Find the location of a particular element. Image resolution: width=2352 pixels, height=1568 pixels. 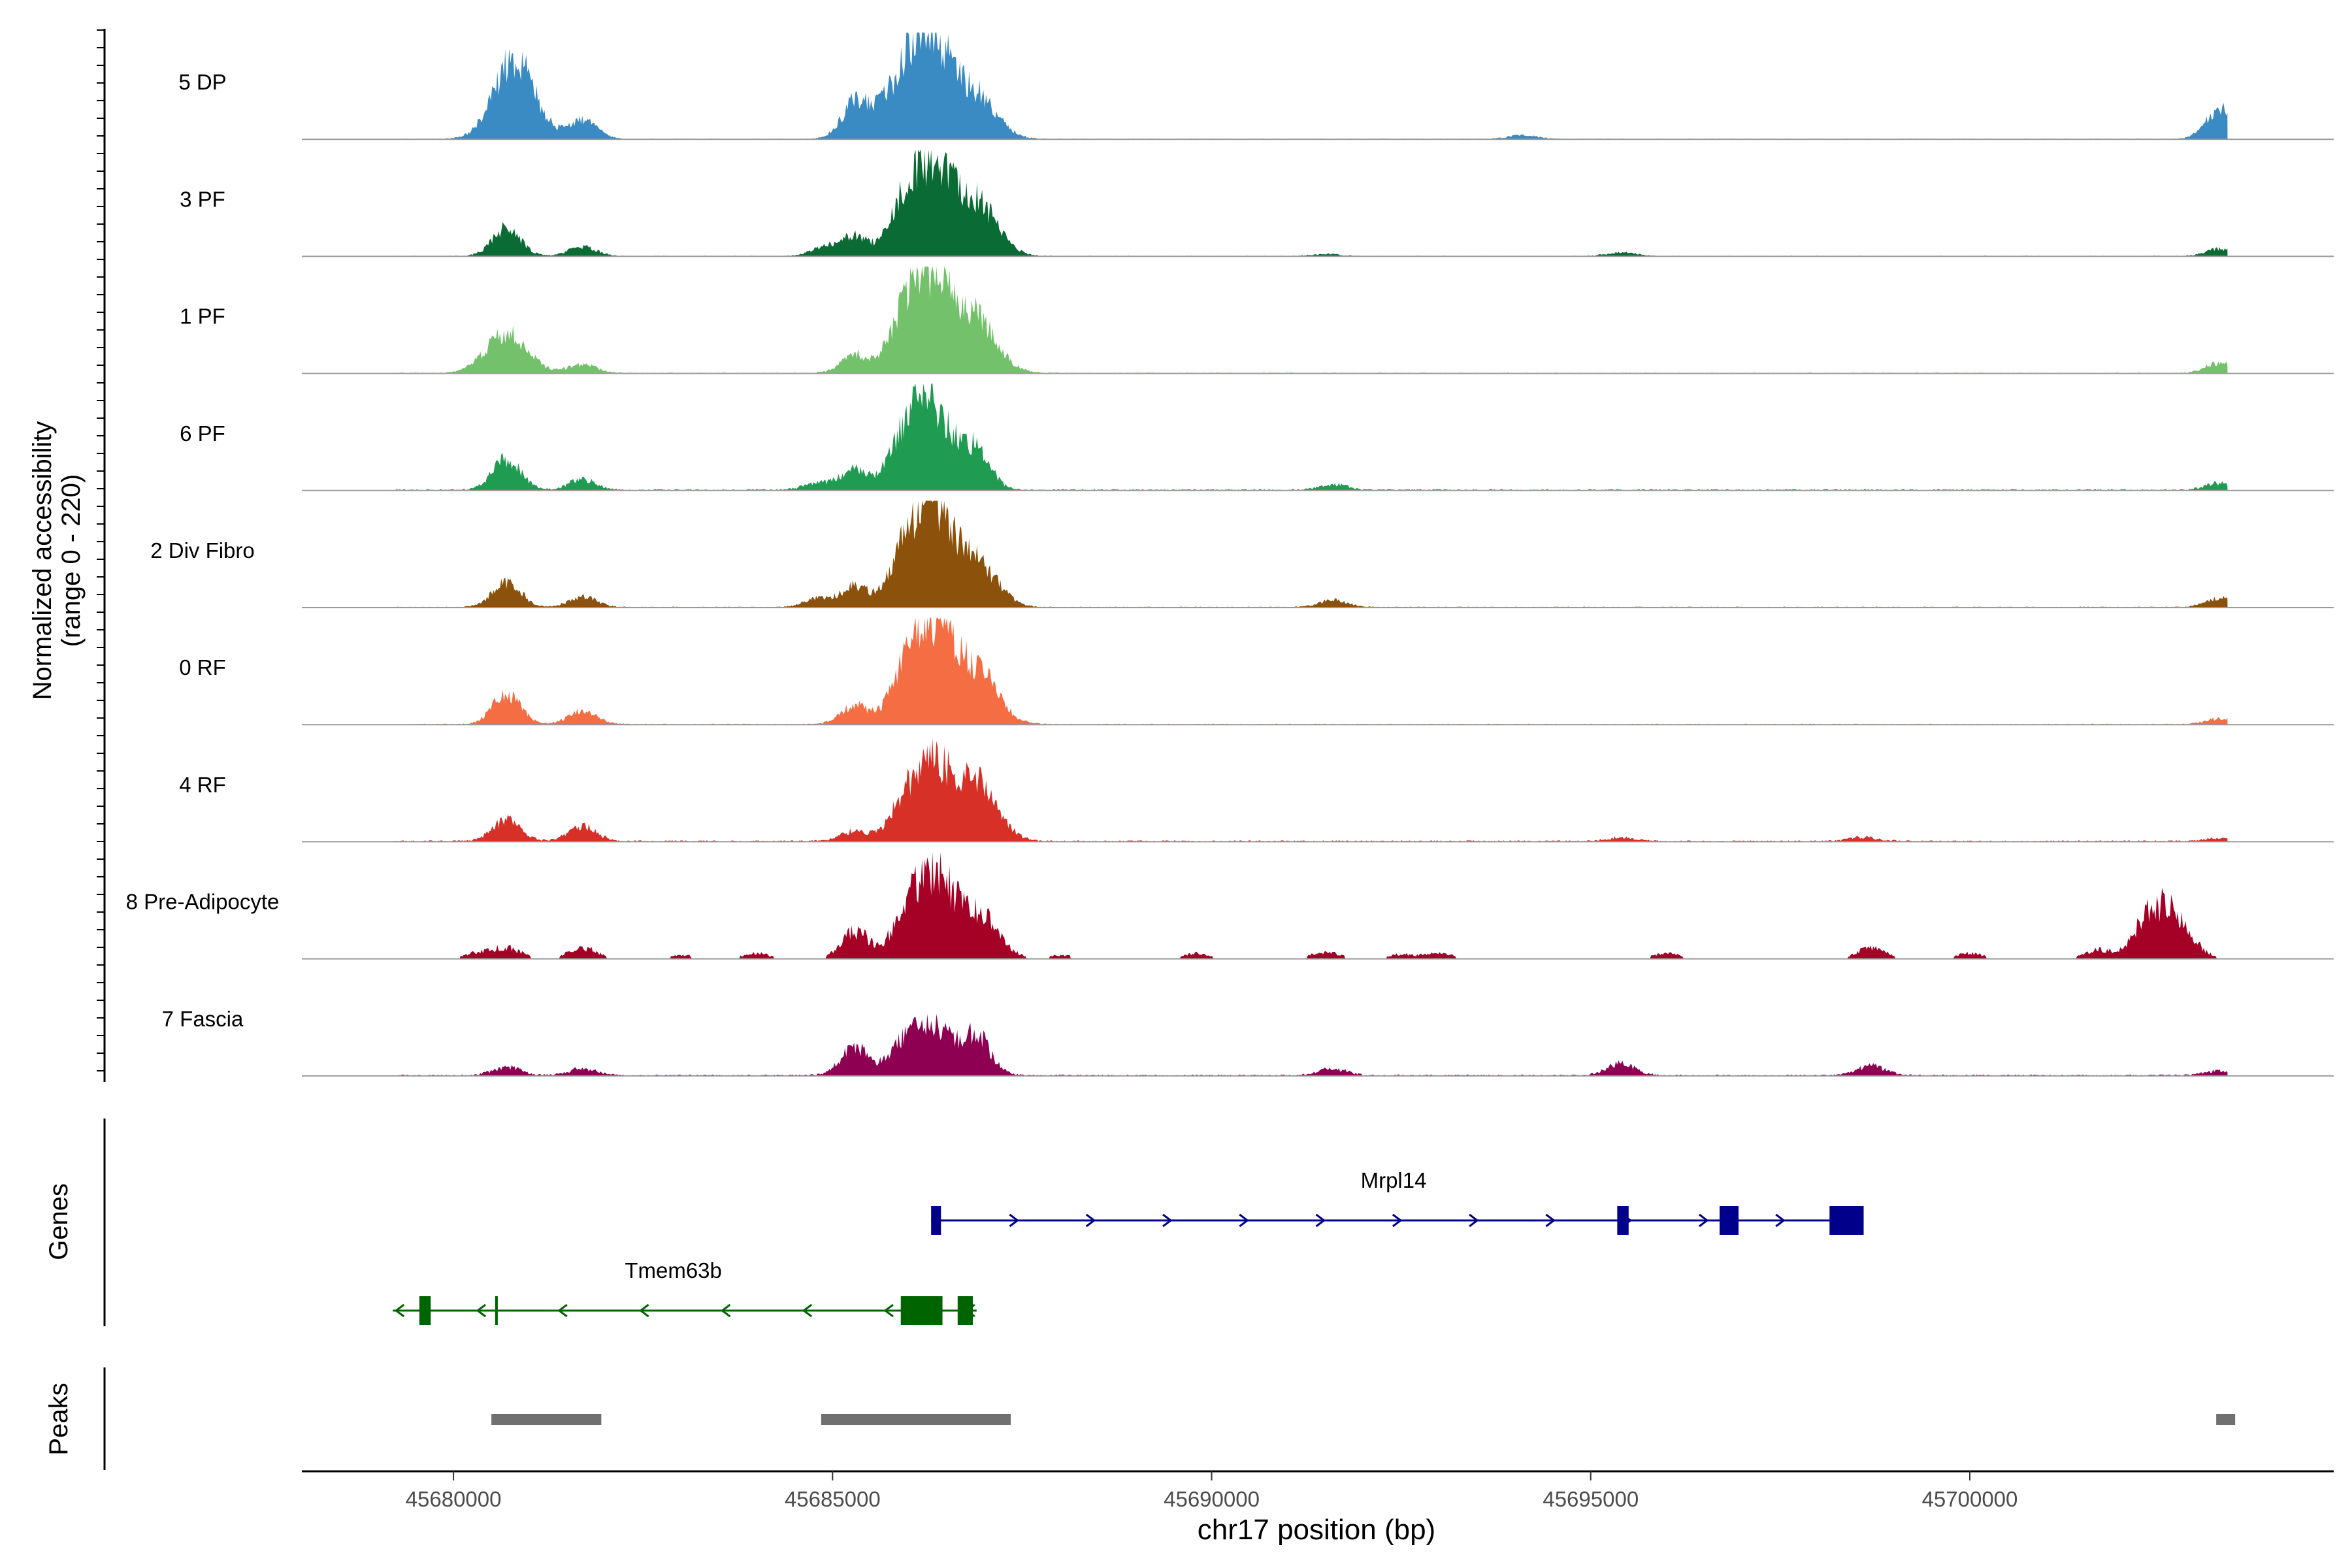

track-label: 7 Fascia is located at coordinates (203, 1019).